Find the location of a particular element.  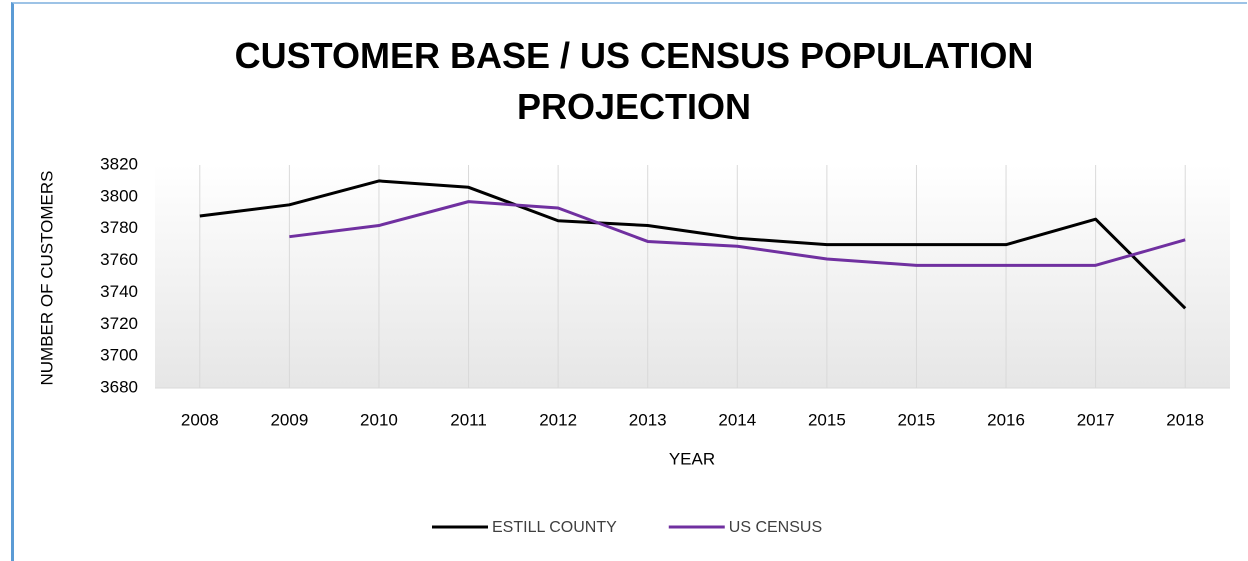

y-tick-label: 3820 is located at coordinates (119, 163).